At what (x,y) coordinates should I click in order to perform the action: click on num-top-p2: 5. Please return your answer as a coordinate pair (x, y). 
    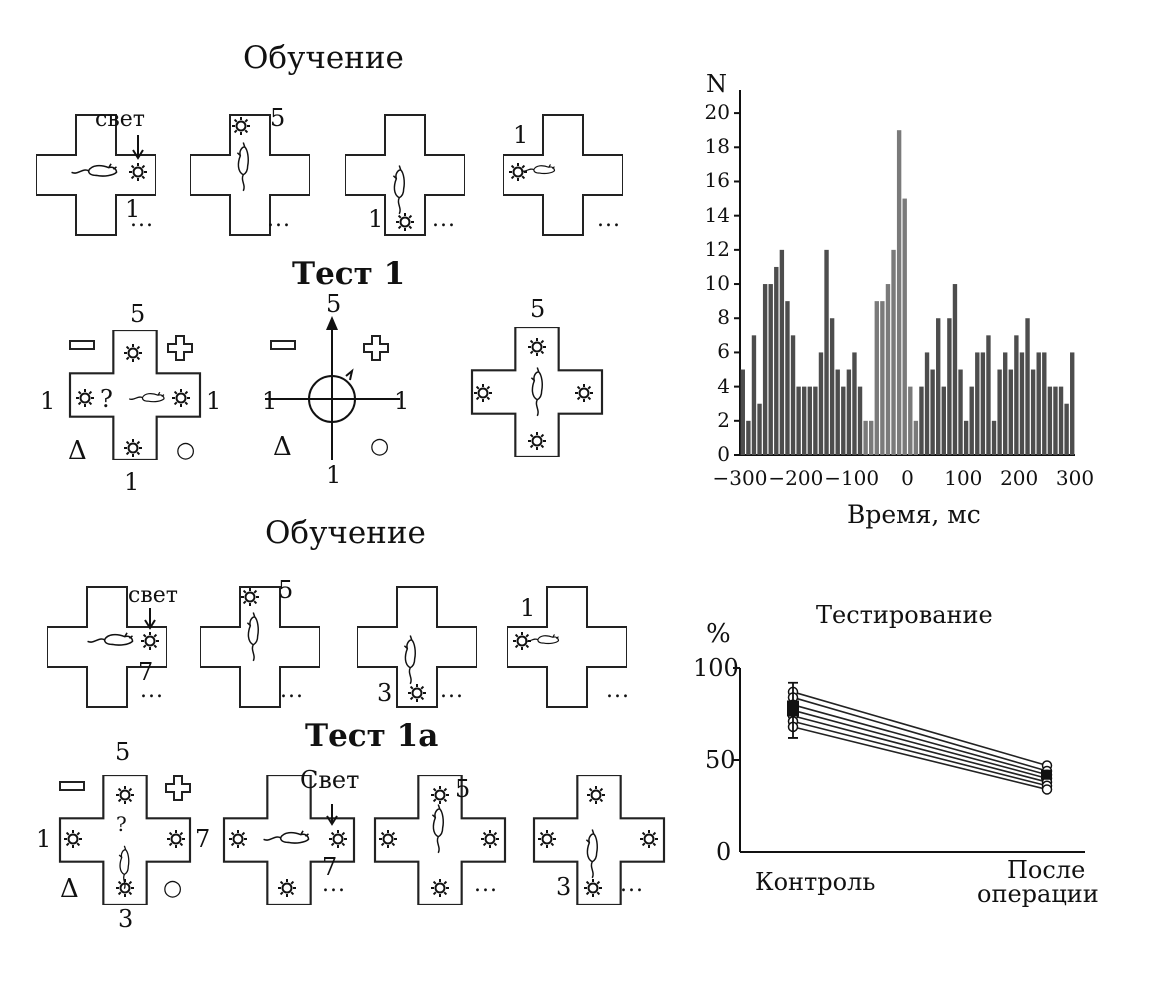
    Looking at the image, I should click on (278, 118).